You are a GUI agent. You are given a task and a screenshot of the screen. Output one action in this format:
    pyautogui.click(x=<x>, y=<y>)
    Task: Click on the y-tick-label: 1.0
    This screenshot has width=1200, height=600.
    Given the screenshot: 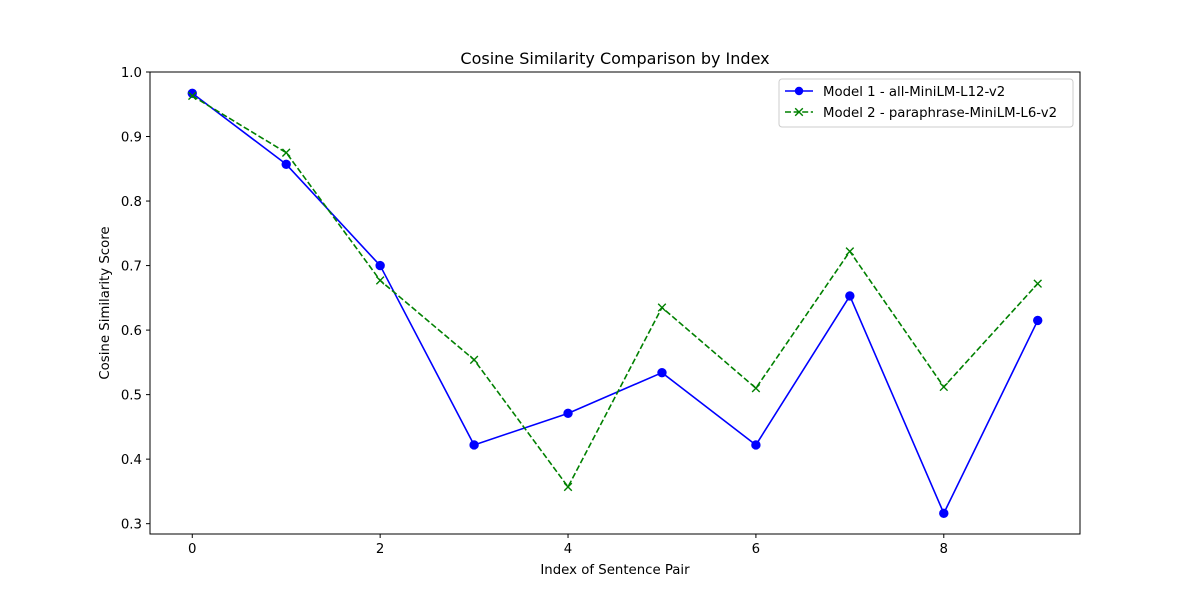 What is the action you would take?
    pyautogui.click(x=131, y=73)
    